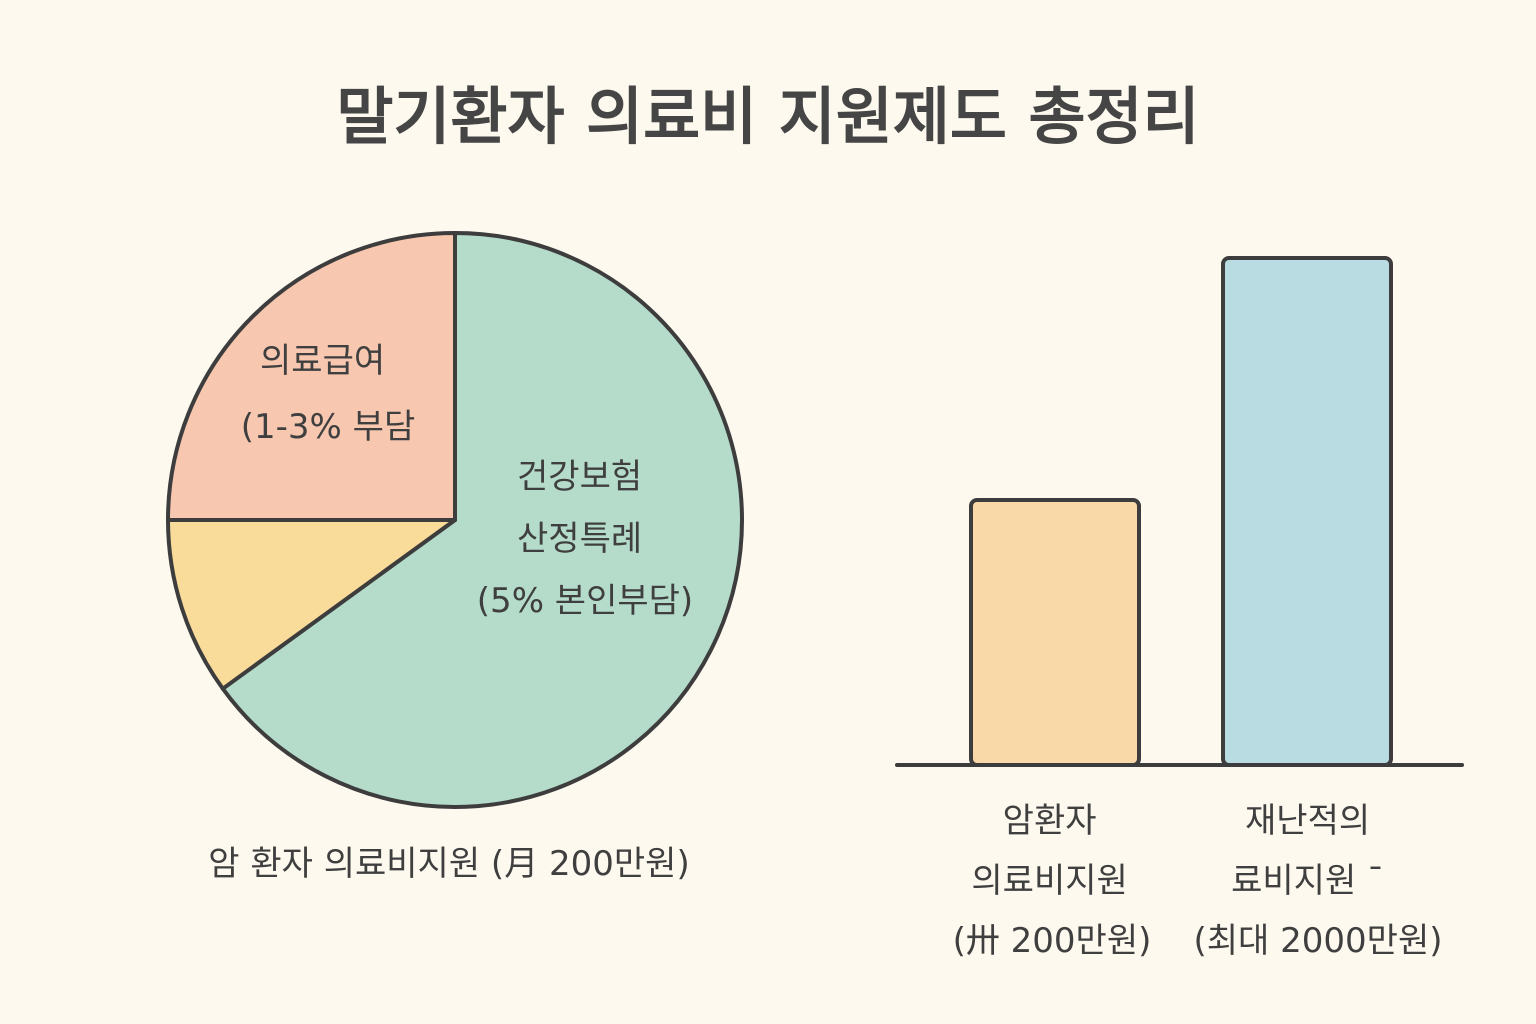 The height and width of the screenshot is (1024, 1536). What do you see at coordinates (579, 539) in the screenshot?
I see `pie-label-line: 산정특례` at bounding box center [579, 539].